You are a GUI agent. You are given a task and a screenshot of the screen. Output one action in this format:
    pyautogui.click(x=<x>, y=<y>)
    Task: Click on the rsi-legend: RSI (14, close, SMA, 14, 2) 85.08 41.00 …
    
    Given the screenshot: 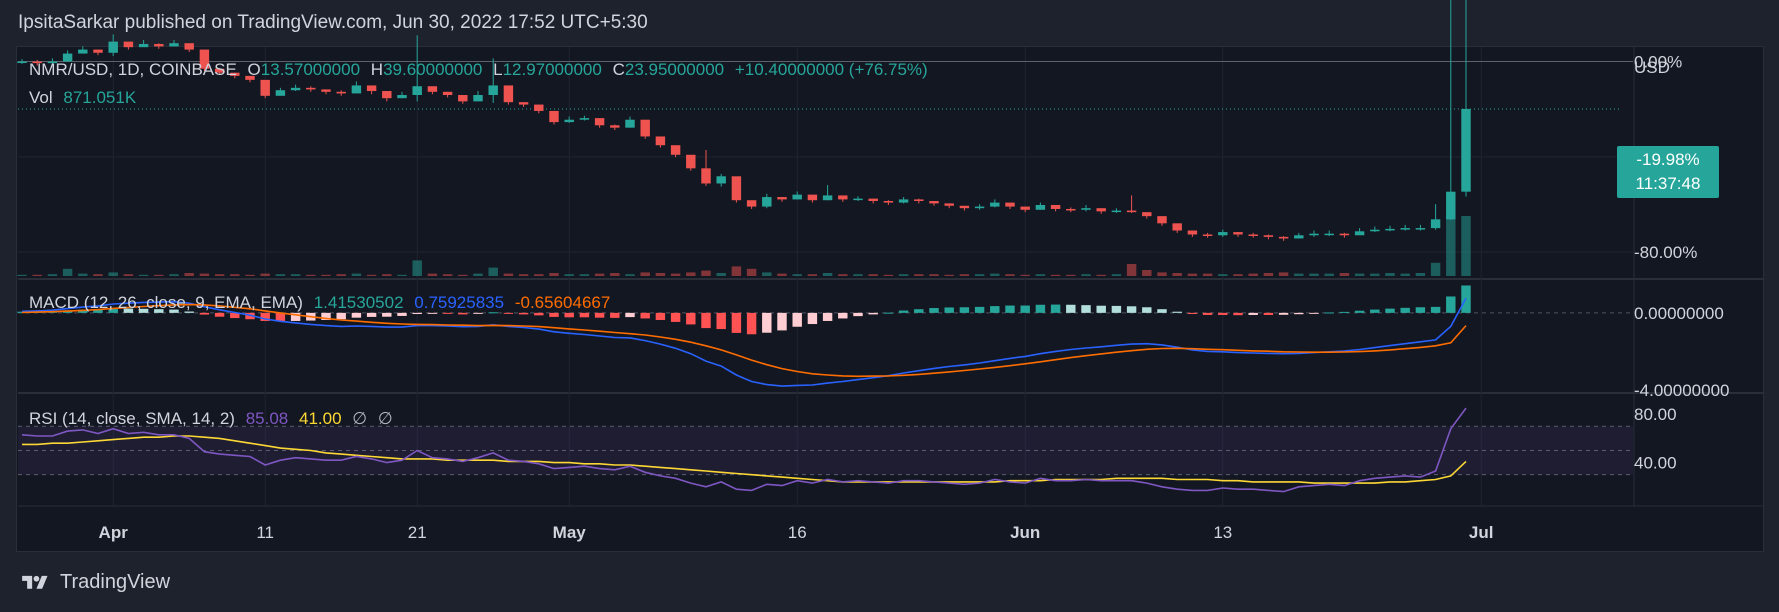 What is the action you would take?
    pyautogui.click(x=214, y=419)
    